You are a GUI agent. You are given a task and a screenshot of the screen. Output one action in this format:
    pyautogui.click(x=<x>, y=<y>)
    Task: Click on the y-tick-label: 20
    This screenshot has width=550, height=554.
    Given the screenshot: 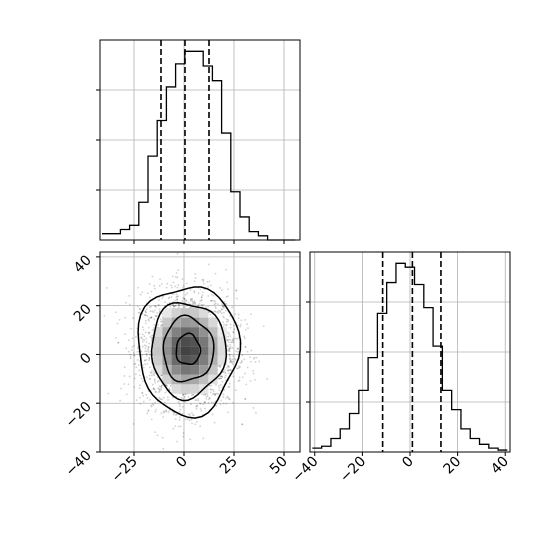 What is the action you would take?
    pyautogui.click(x=83, y=313)
    